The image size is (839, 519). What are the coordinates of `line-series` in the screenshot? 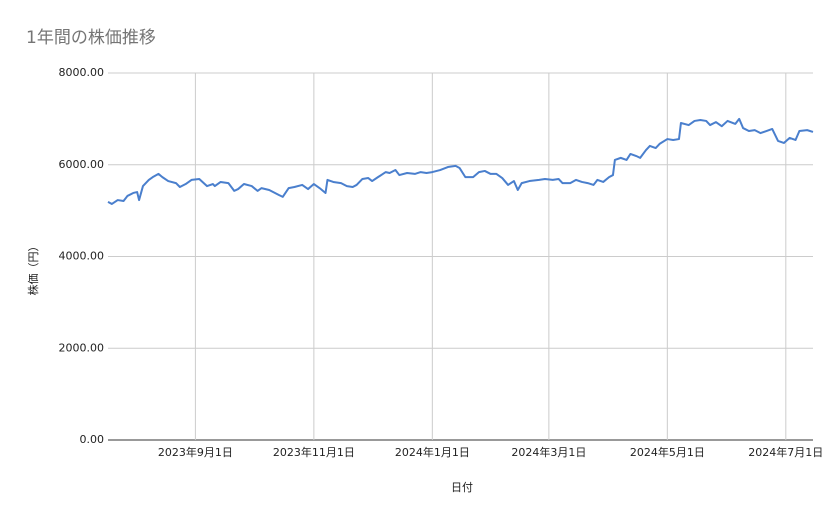 It's located at (460, 161).